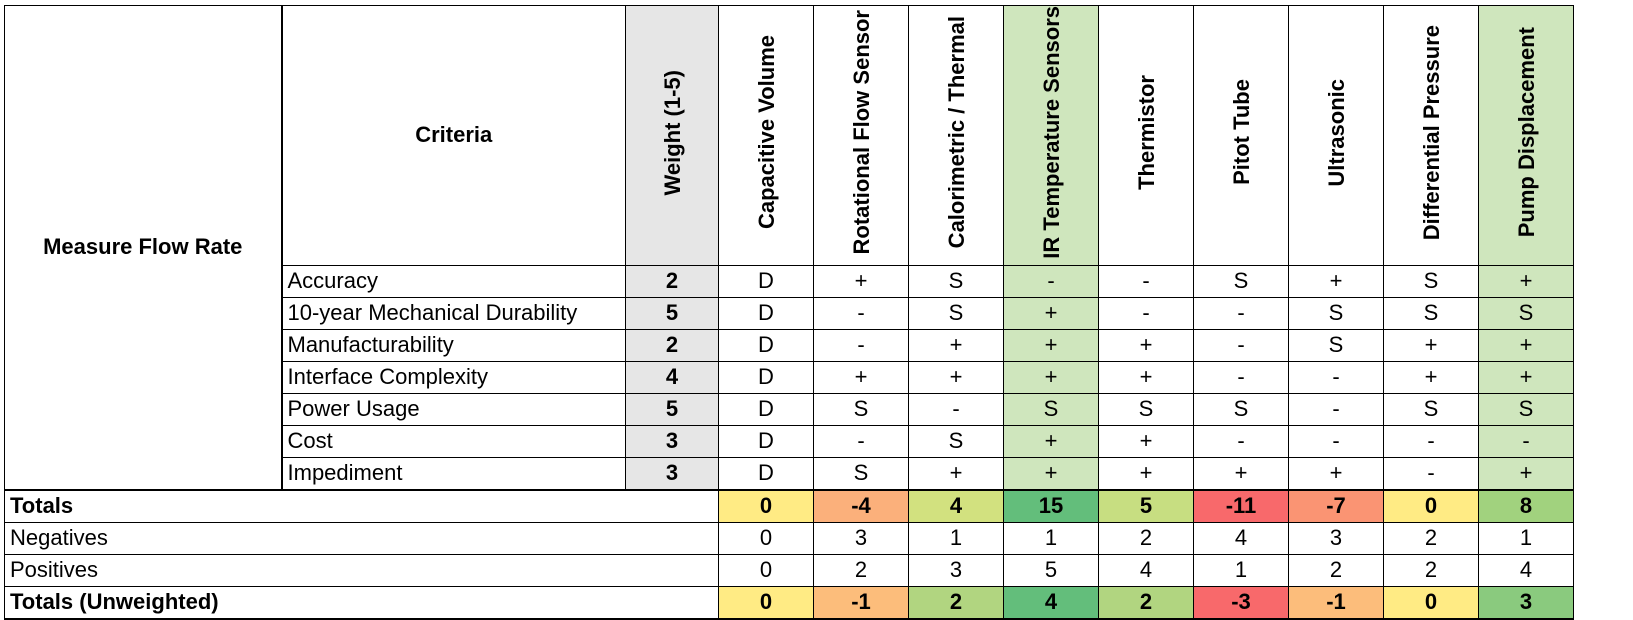  I want to click on option-name: IR Temperature Sensors, so click(1051, 132).